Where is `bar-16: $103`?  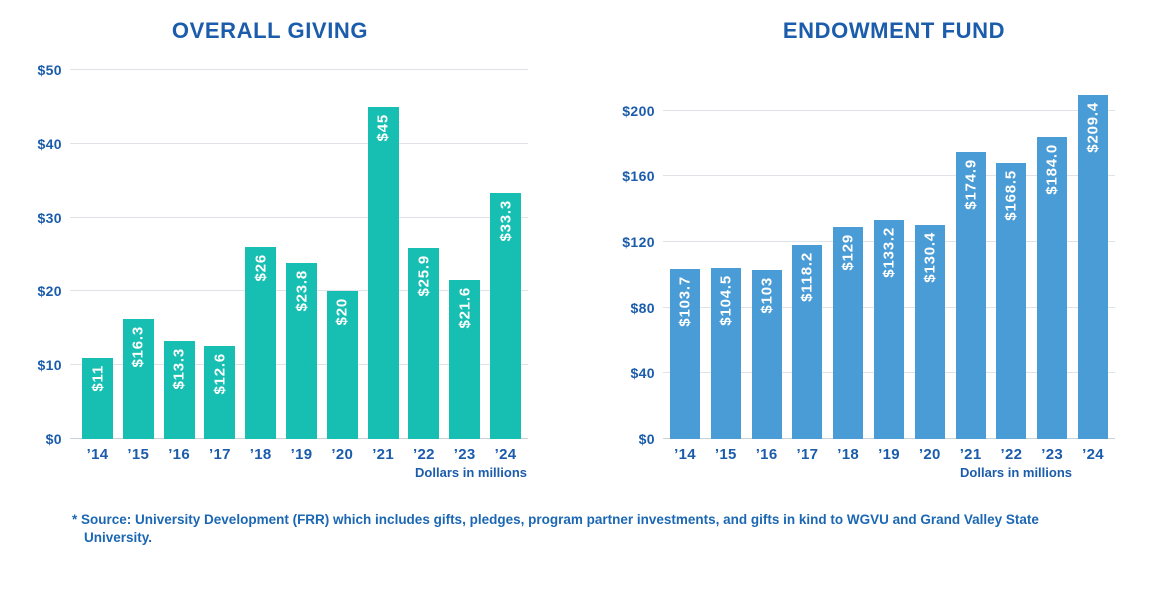 bar-16: $103 is located at coordinates (766, 354).